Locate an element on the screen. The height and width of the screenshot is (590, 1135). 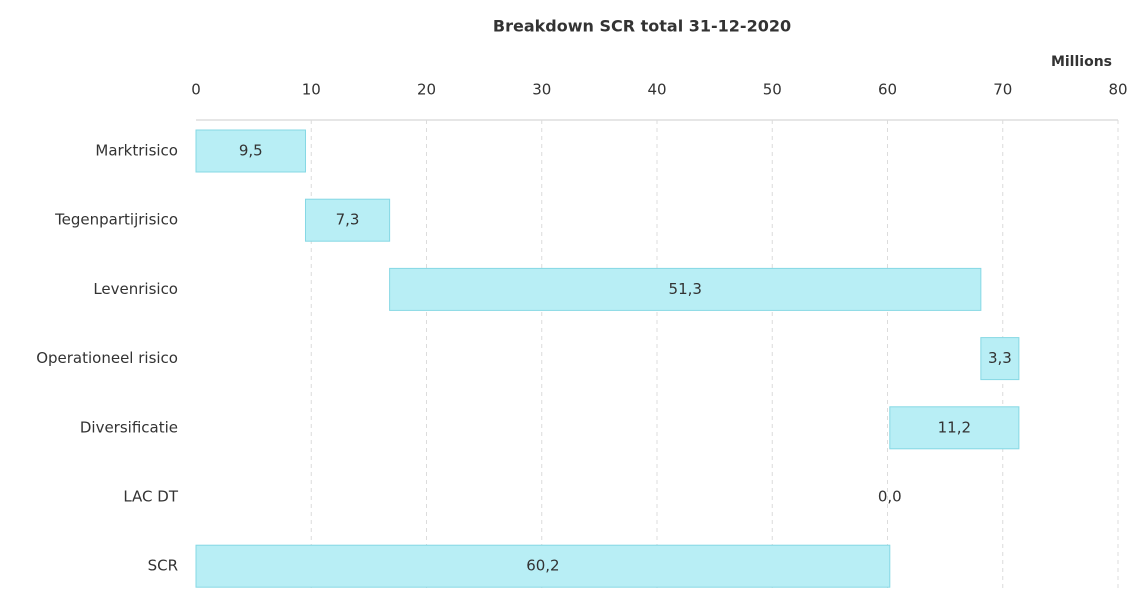
y-tick-label: LAC DT is located at coordinates (150, 497).